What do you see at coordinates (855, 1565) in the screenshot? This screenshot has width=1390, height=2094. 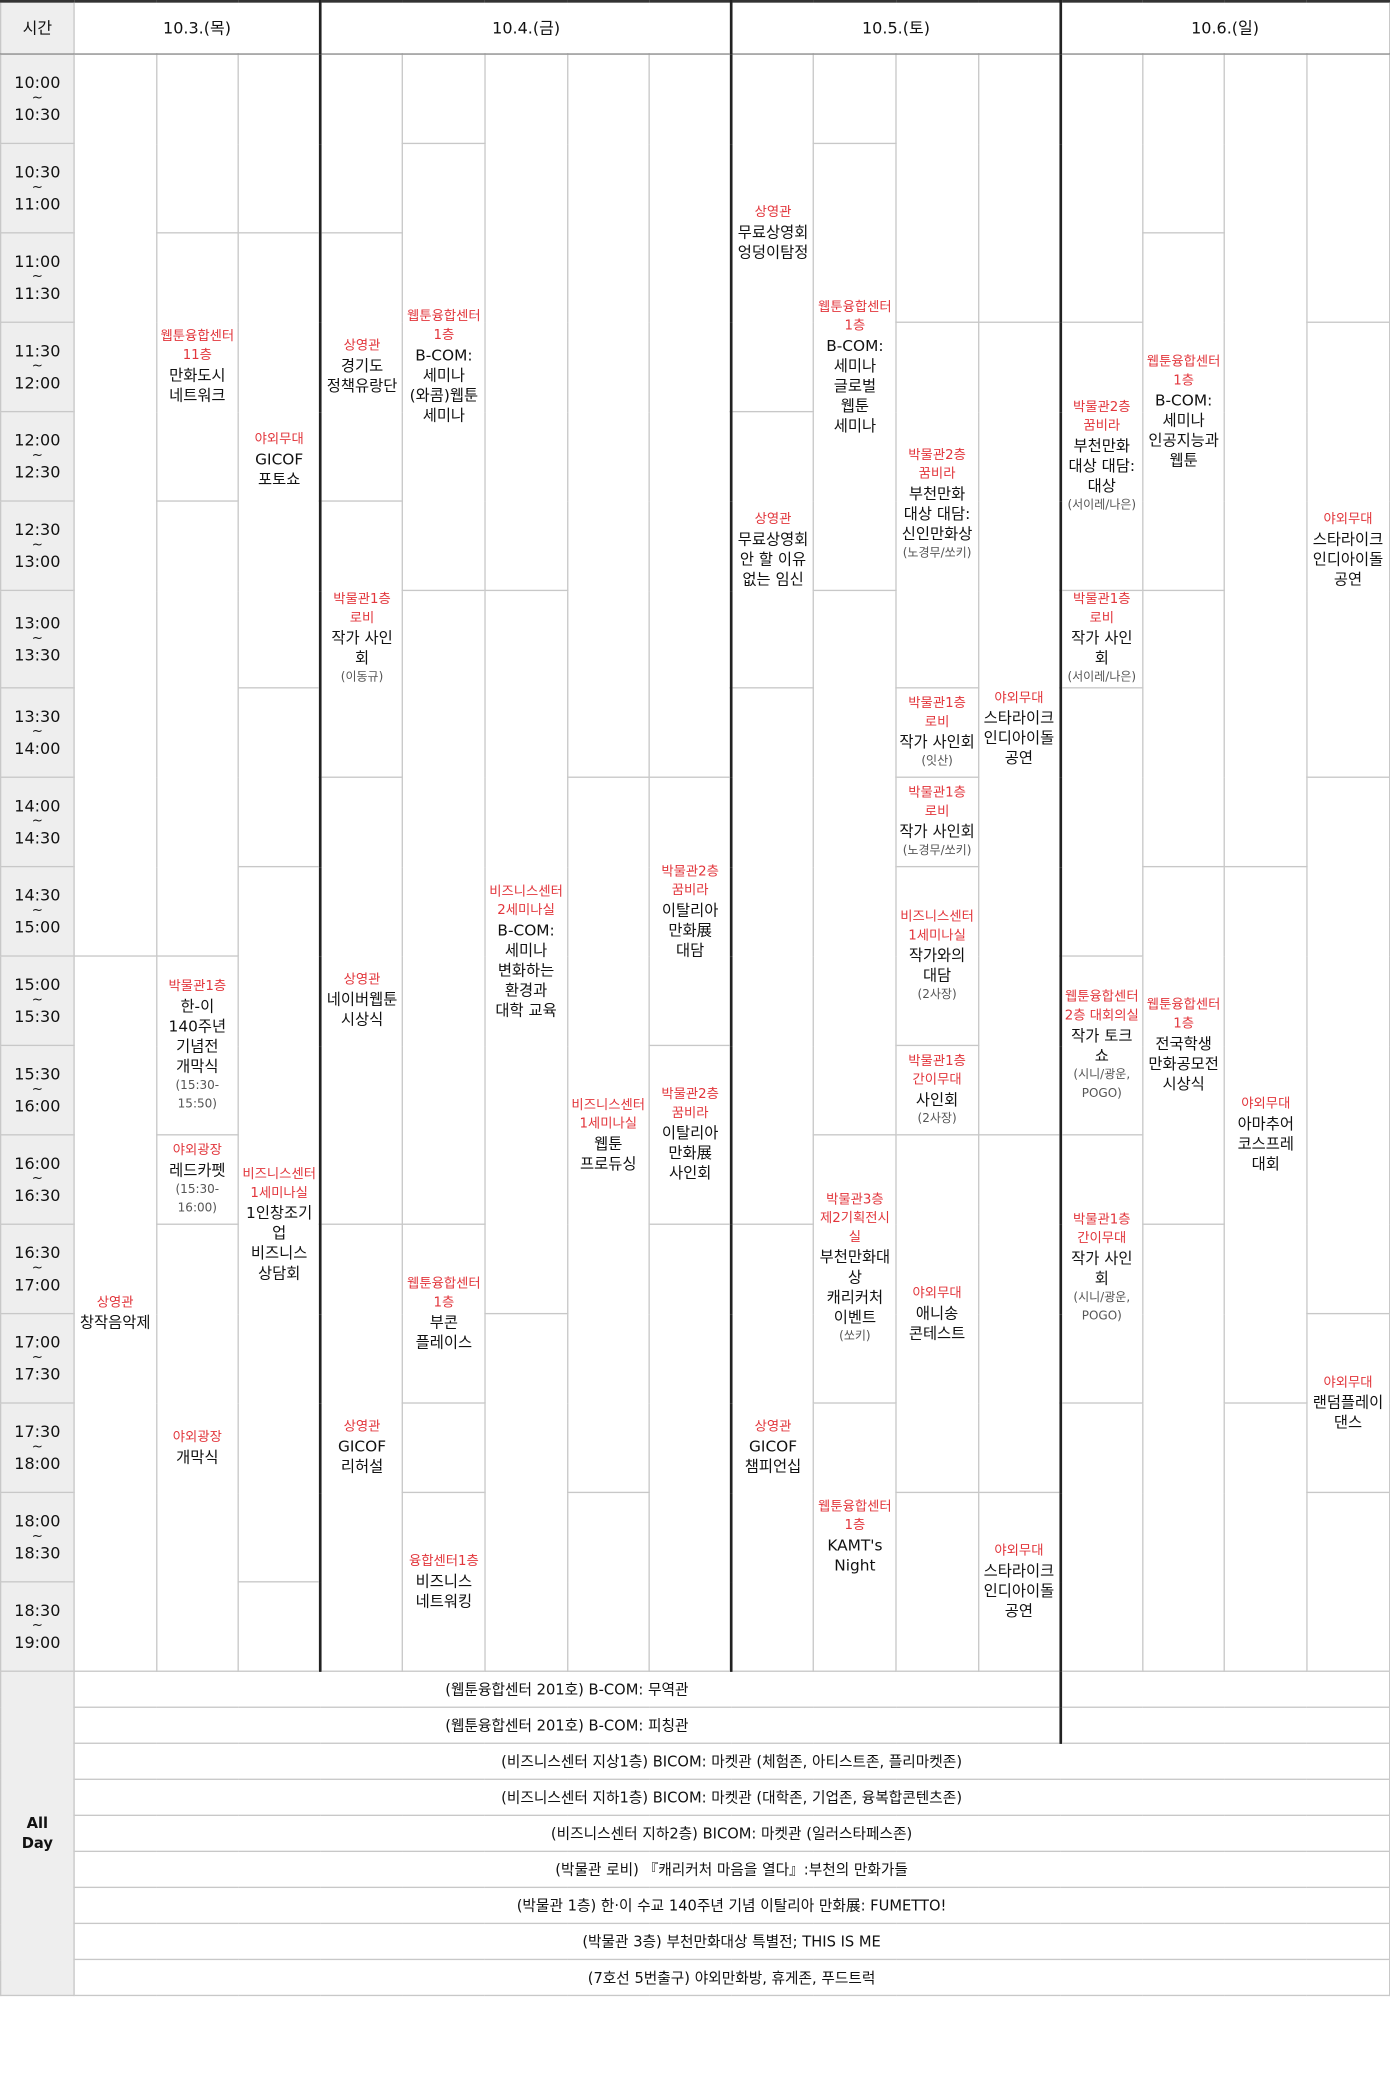 I see `event-title-line: Night` at bounding box center [855, 1565].